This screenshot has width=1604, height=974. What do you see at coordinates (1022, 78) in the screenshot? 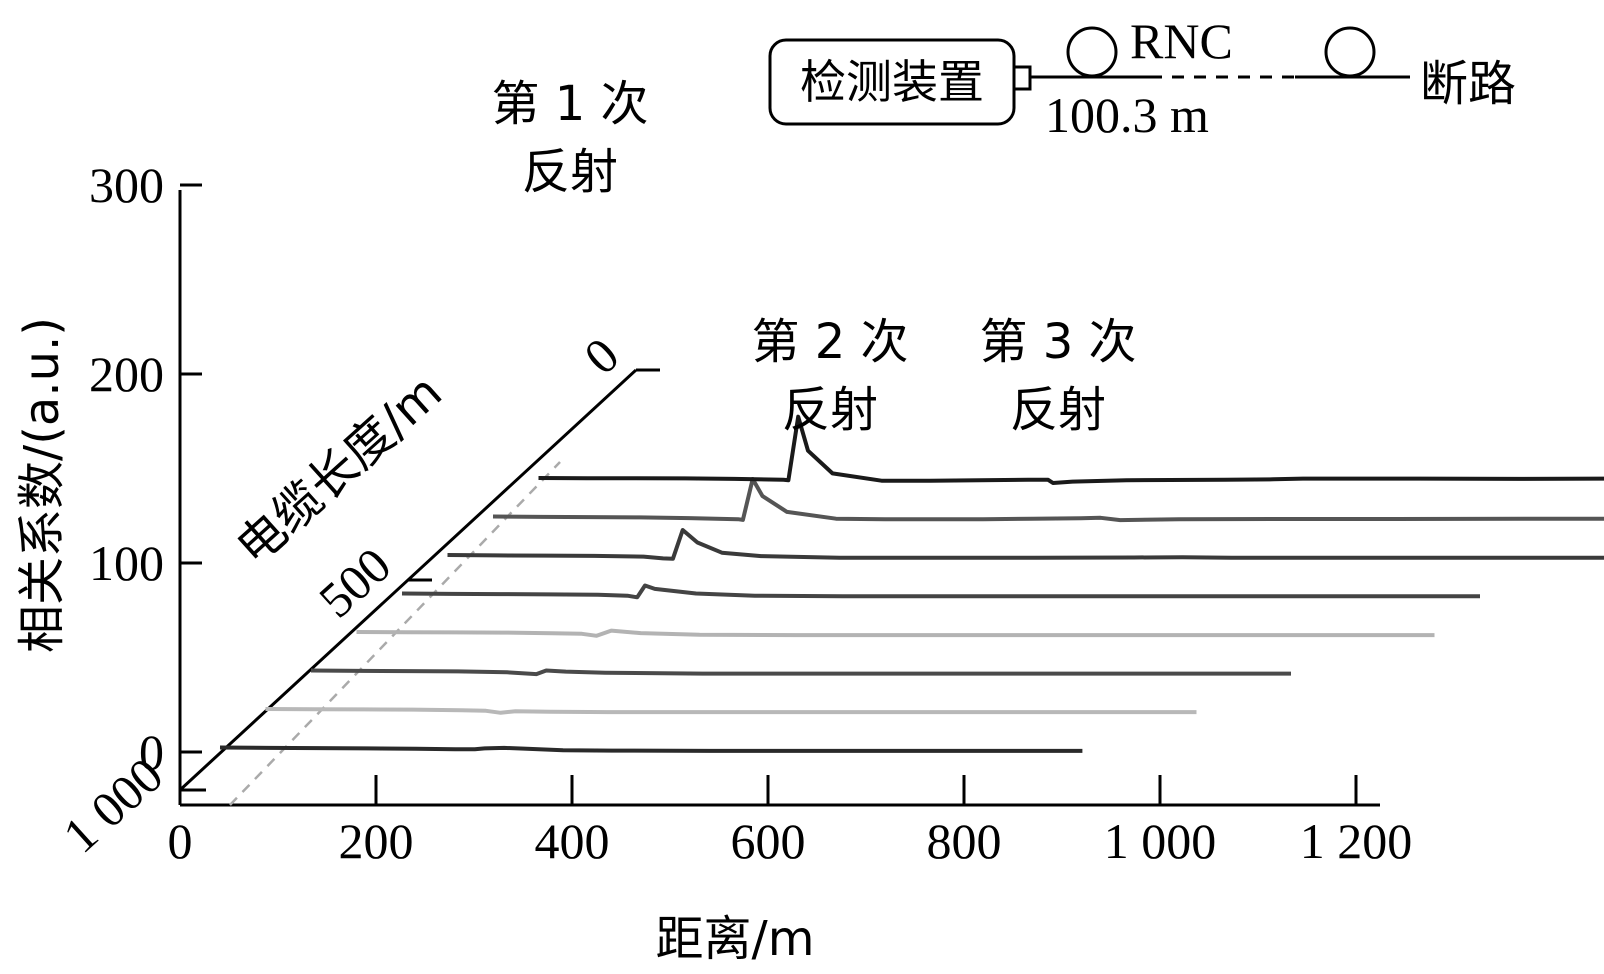
I see `port-connector` at bounding box center [1022, 78].